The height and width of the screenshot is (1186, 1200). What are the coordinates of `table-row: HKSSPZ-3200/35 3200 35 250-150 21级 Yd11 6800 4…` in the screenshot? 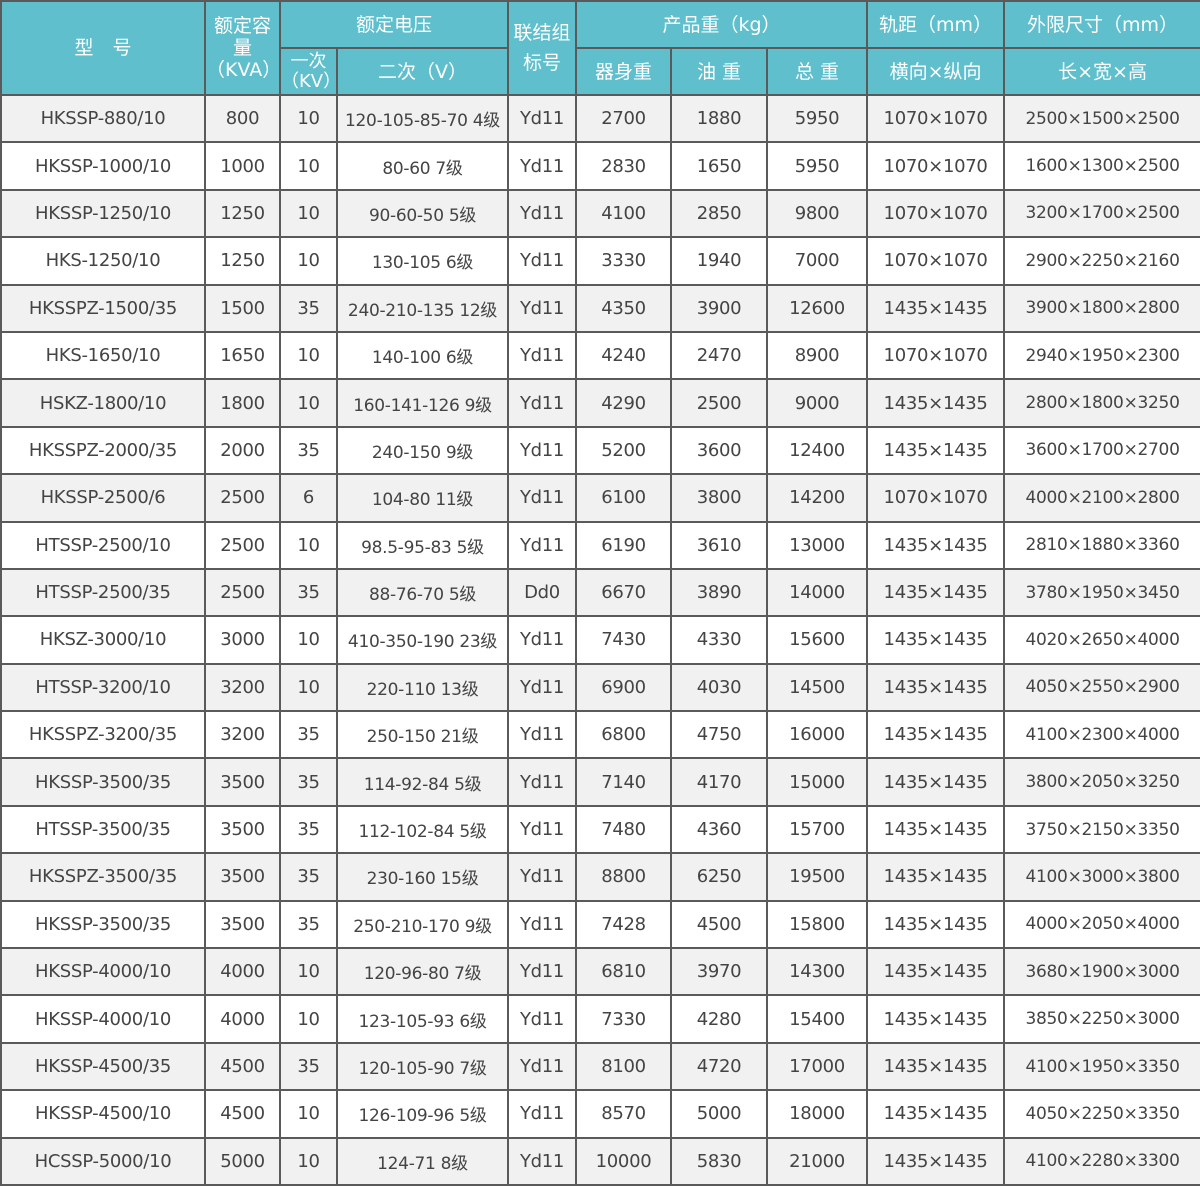 It's located at (600, 735).